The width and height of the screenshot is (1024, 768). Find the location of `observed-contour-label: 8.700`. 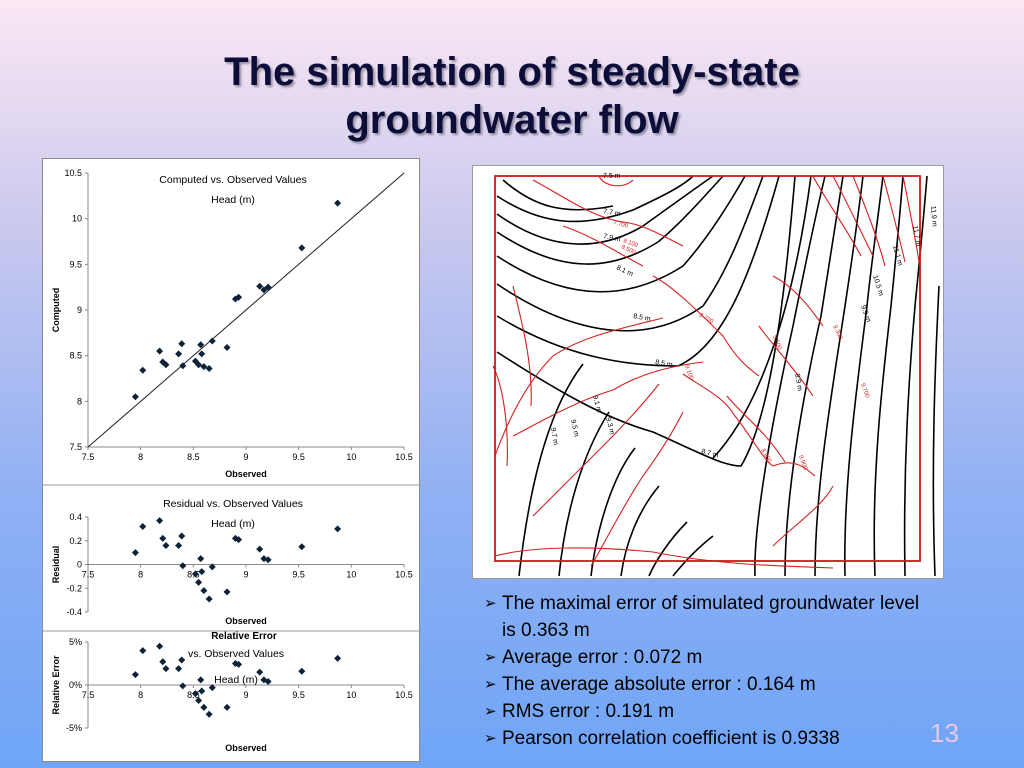

observed-contour-label: 8.700 is located at coordinates (706, 319).